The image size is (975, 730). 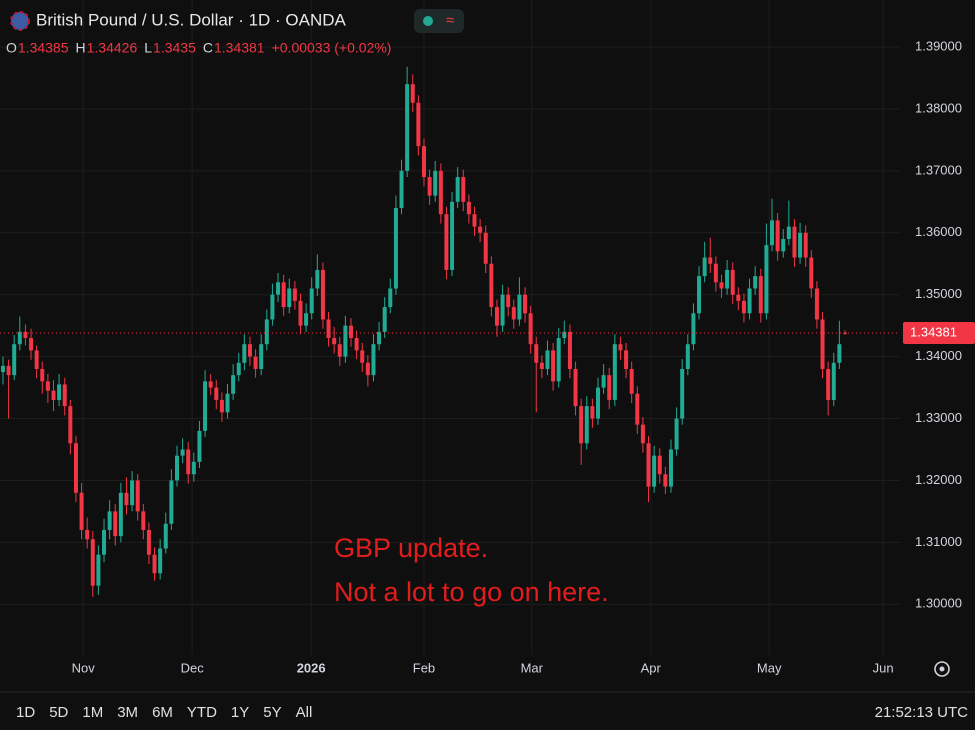 What do you see at coordinates (202, 712) in the screenshot?
I see `range-button: YTD` at bounding box center [202, 712].